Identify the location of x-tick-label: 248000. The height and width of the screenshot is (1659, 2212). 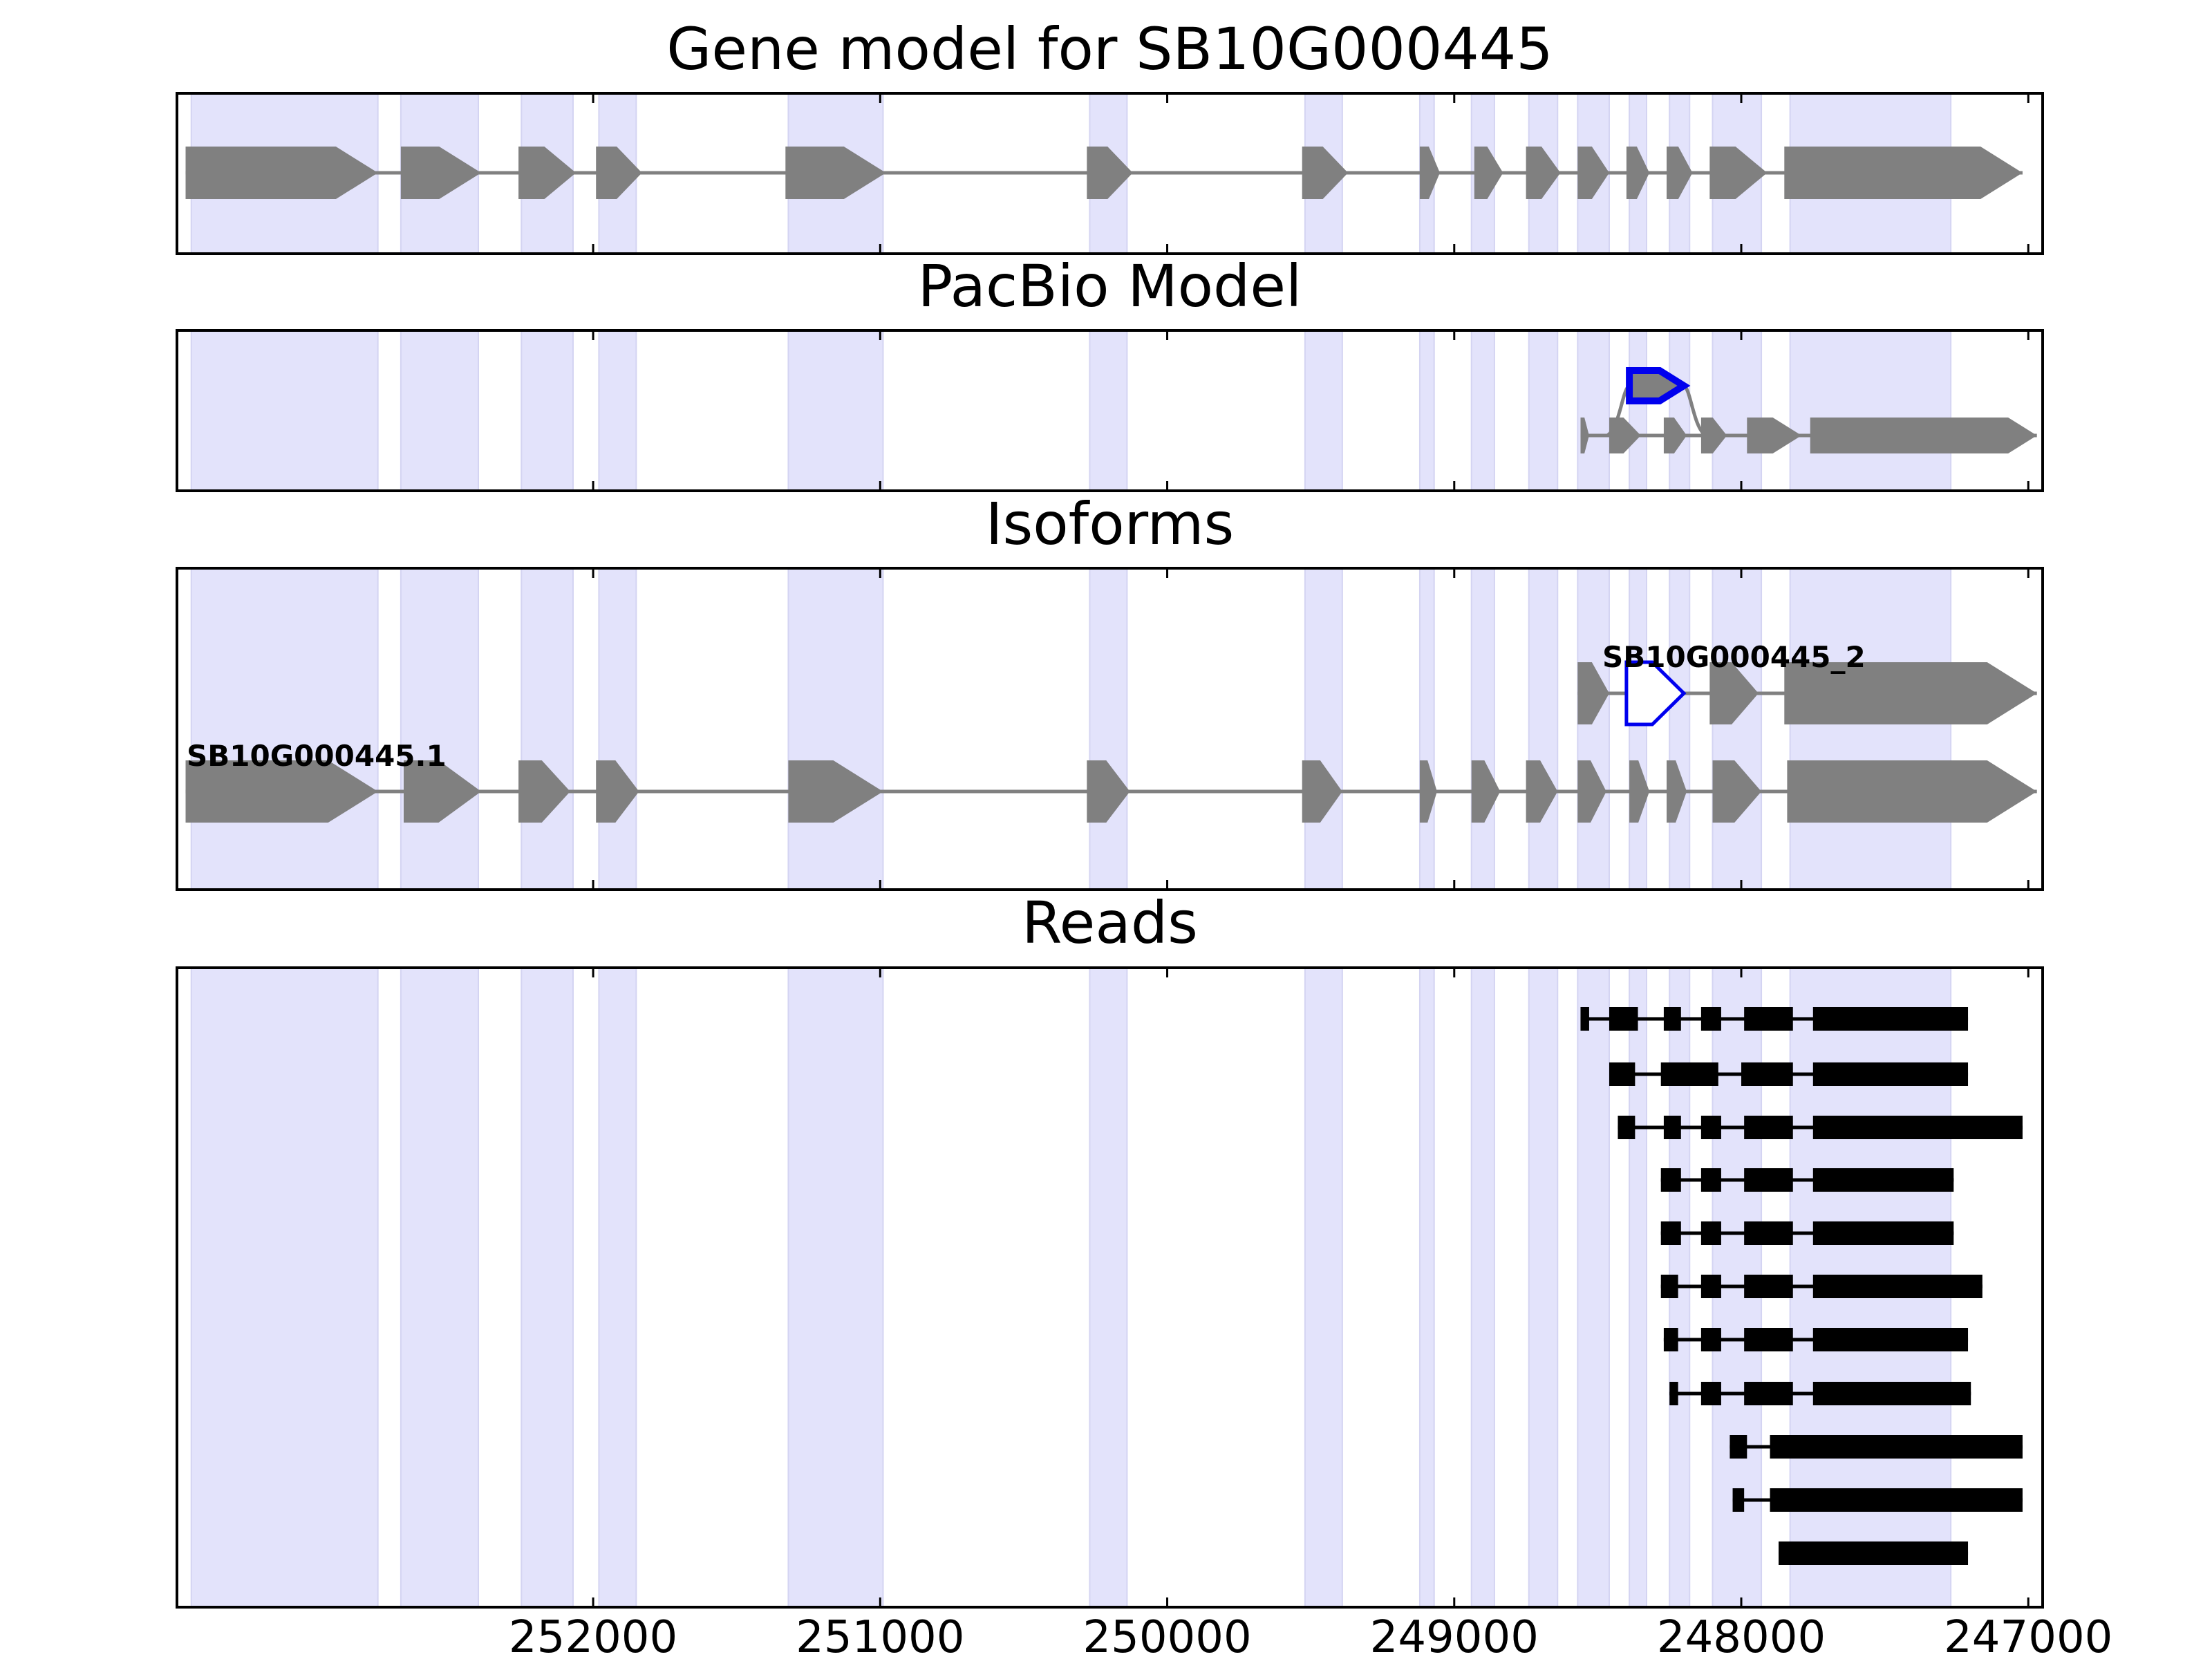
(1741, 1635).